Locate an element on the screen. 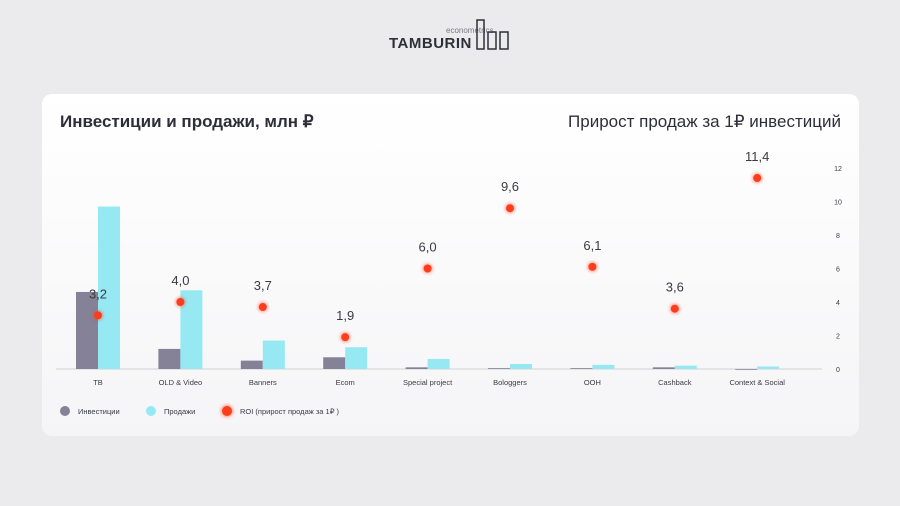 The image size is (900, 506). roi-data-label: 1,9 is located at coordinates (345, 315).